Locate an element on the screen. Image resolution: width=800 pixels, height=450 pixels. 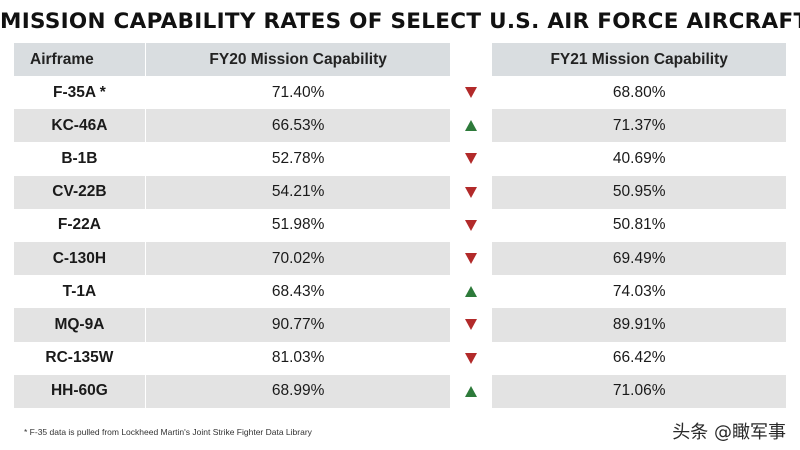
table-row: B-1B 52.78% 40.69% is located at coordinates (400, 159).